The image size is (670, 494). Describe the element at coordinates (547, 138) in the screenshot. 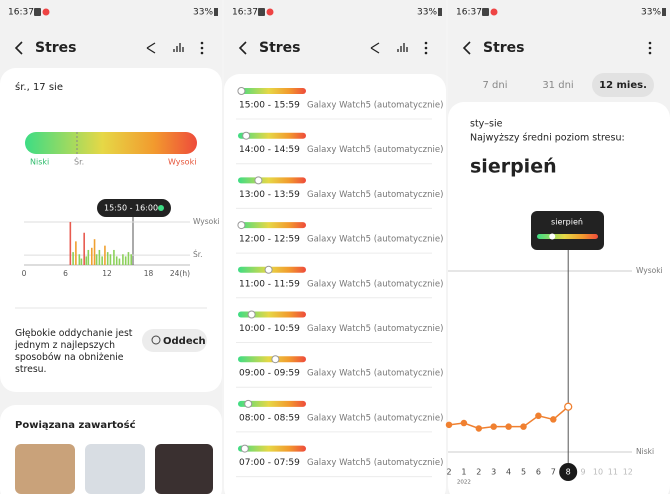

I see `caption: Najwyższy średni poziom stresu:` at that location.